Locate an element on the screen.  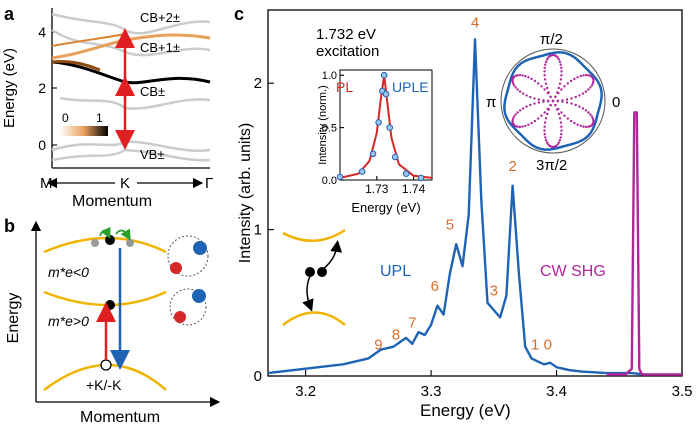
colorbar-min: 0 is located at coordinates (65, 118).